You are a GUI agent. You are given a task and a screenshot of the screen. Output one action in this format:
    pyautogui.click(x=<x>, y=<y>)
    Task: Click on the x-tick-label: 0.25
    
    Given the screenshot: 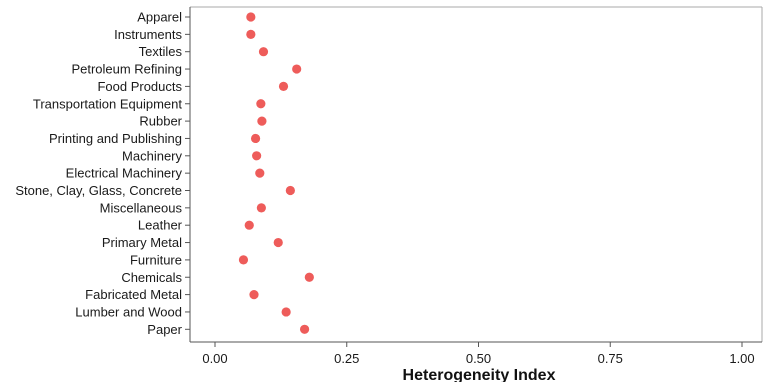 What is the action you would take?
    pyautogui.click(x=346, y=358)
    